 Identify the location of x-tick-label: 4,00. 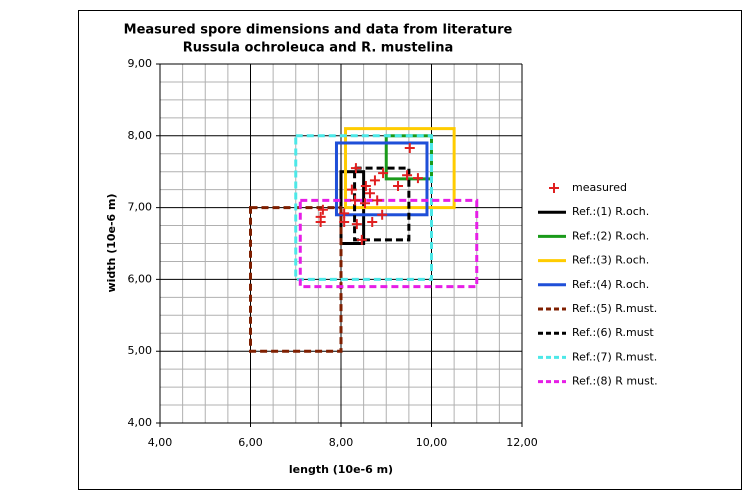
(160, 442).